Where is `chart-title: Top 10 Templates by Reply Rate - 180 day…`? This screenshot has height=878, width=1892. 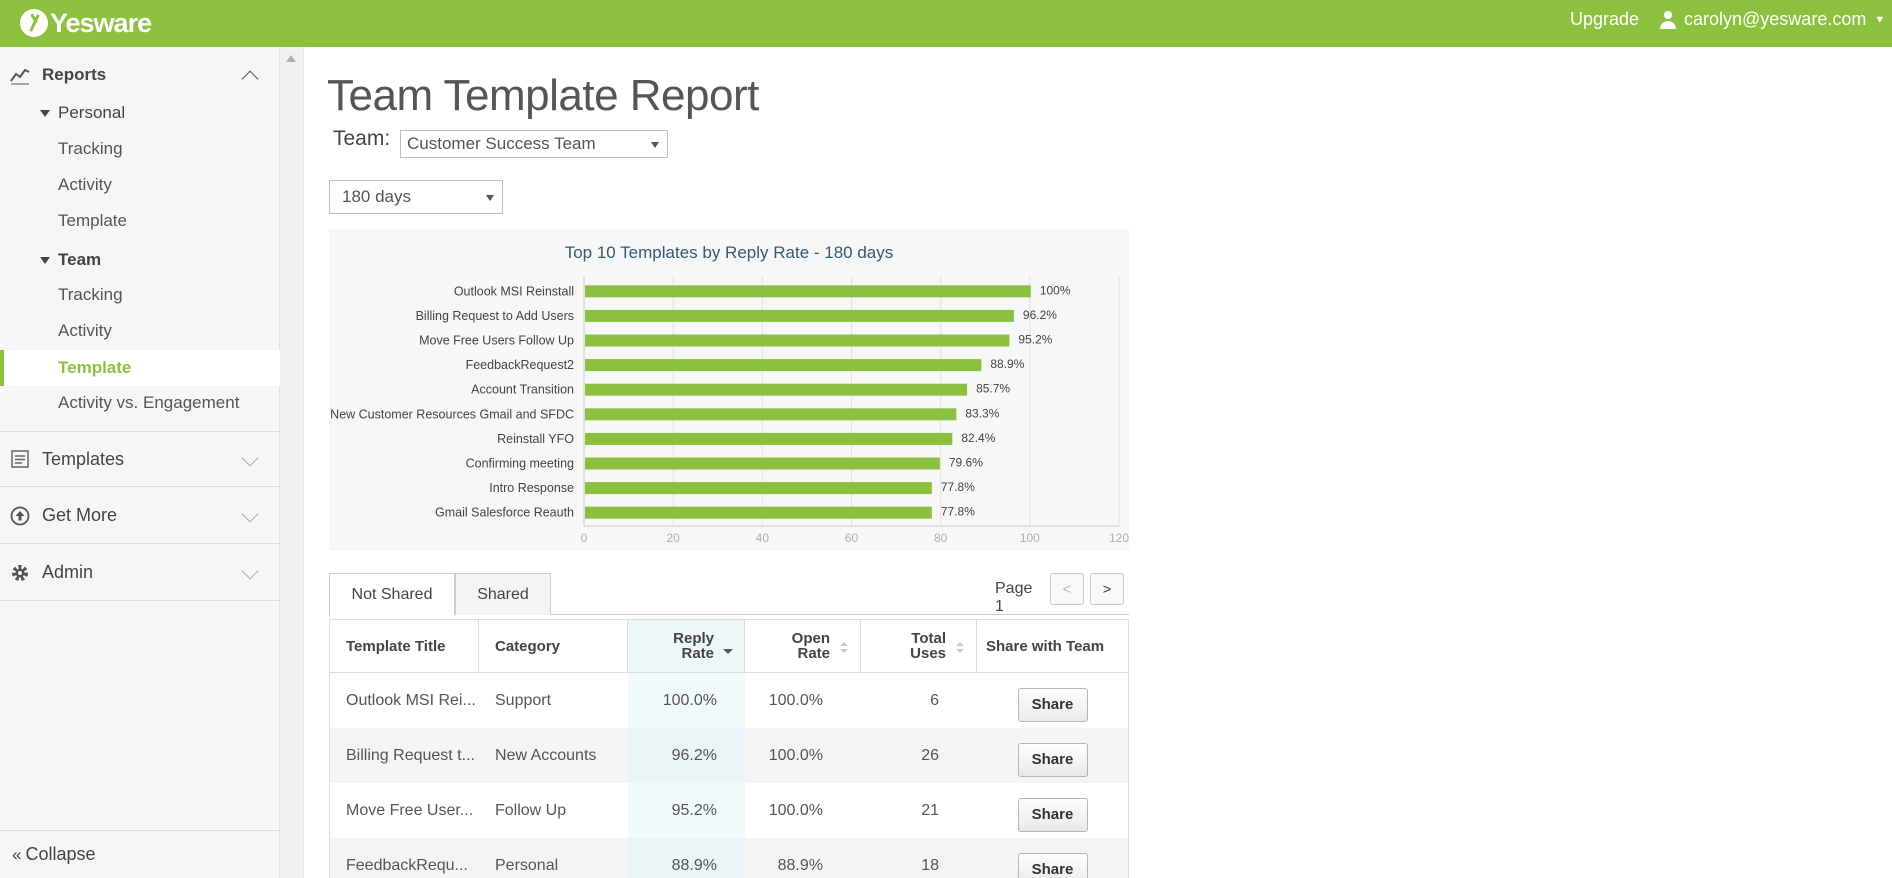
chart-title: Top 10 Templates by Reply Rate - 180 day… is located at coordinates (729, 252).